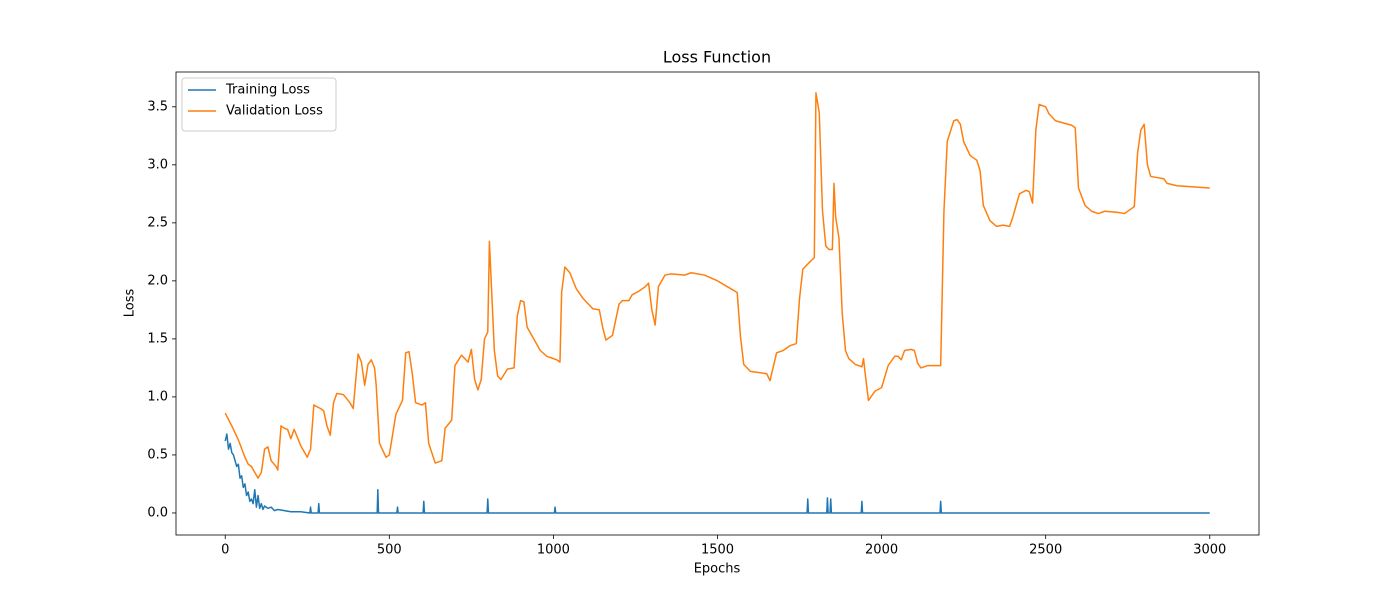 This screenshot has height=600, width=1400. What do you see at coordinates (1045, 550) in the screenshot?
I see `x-tick-label: 2500` at bounding box center [1045, 550].